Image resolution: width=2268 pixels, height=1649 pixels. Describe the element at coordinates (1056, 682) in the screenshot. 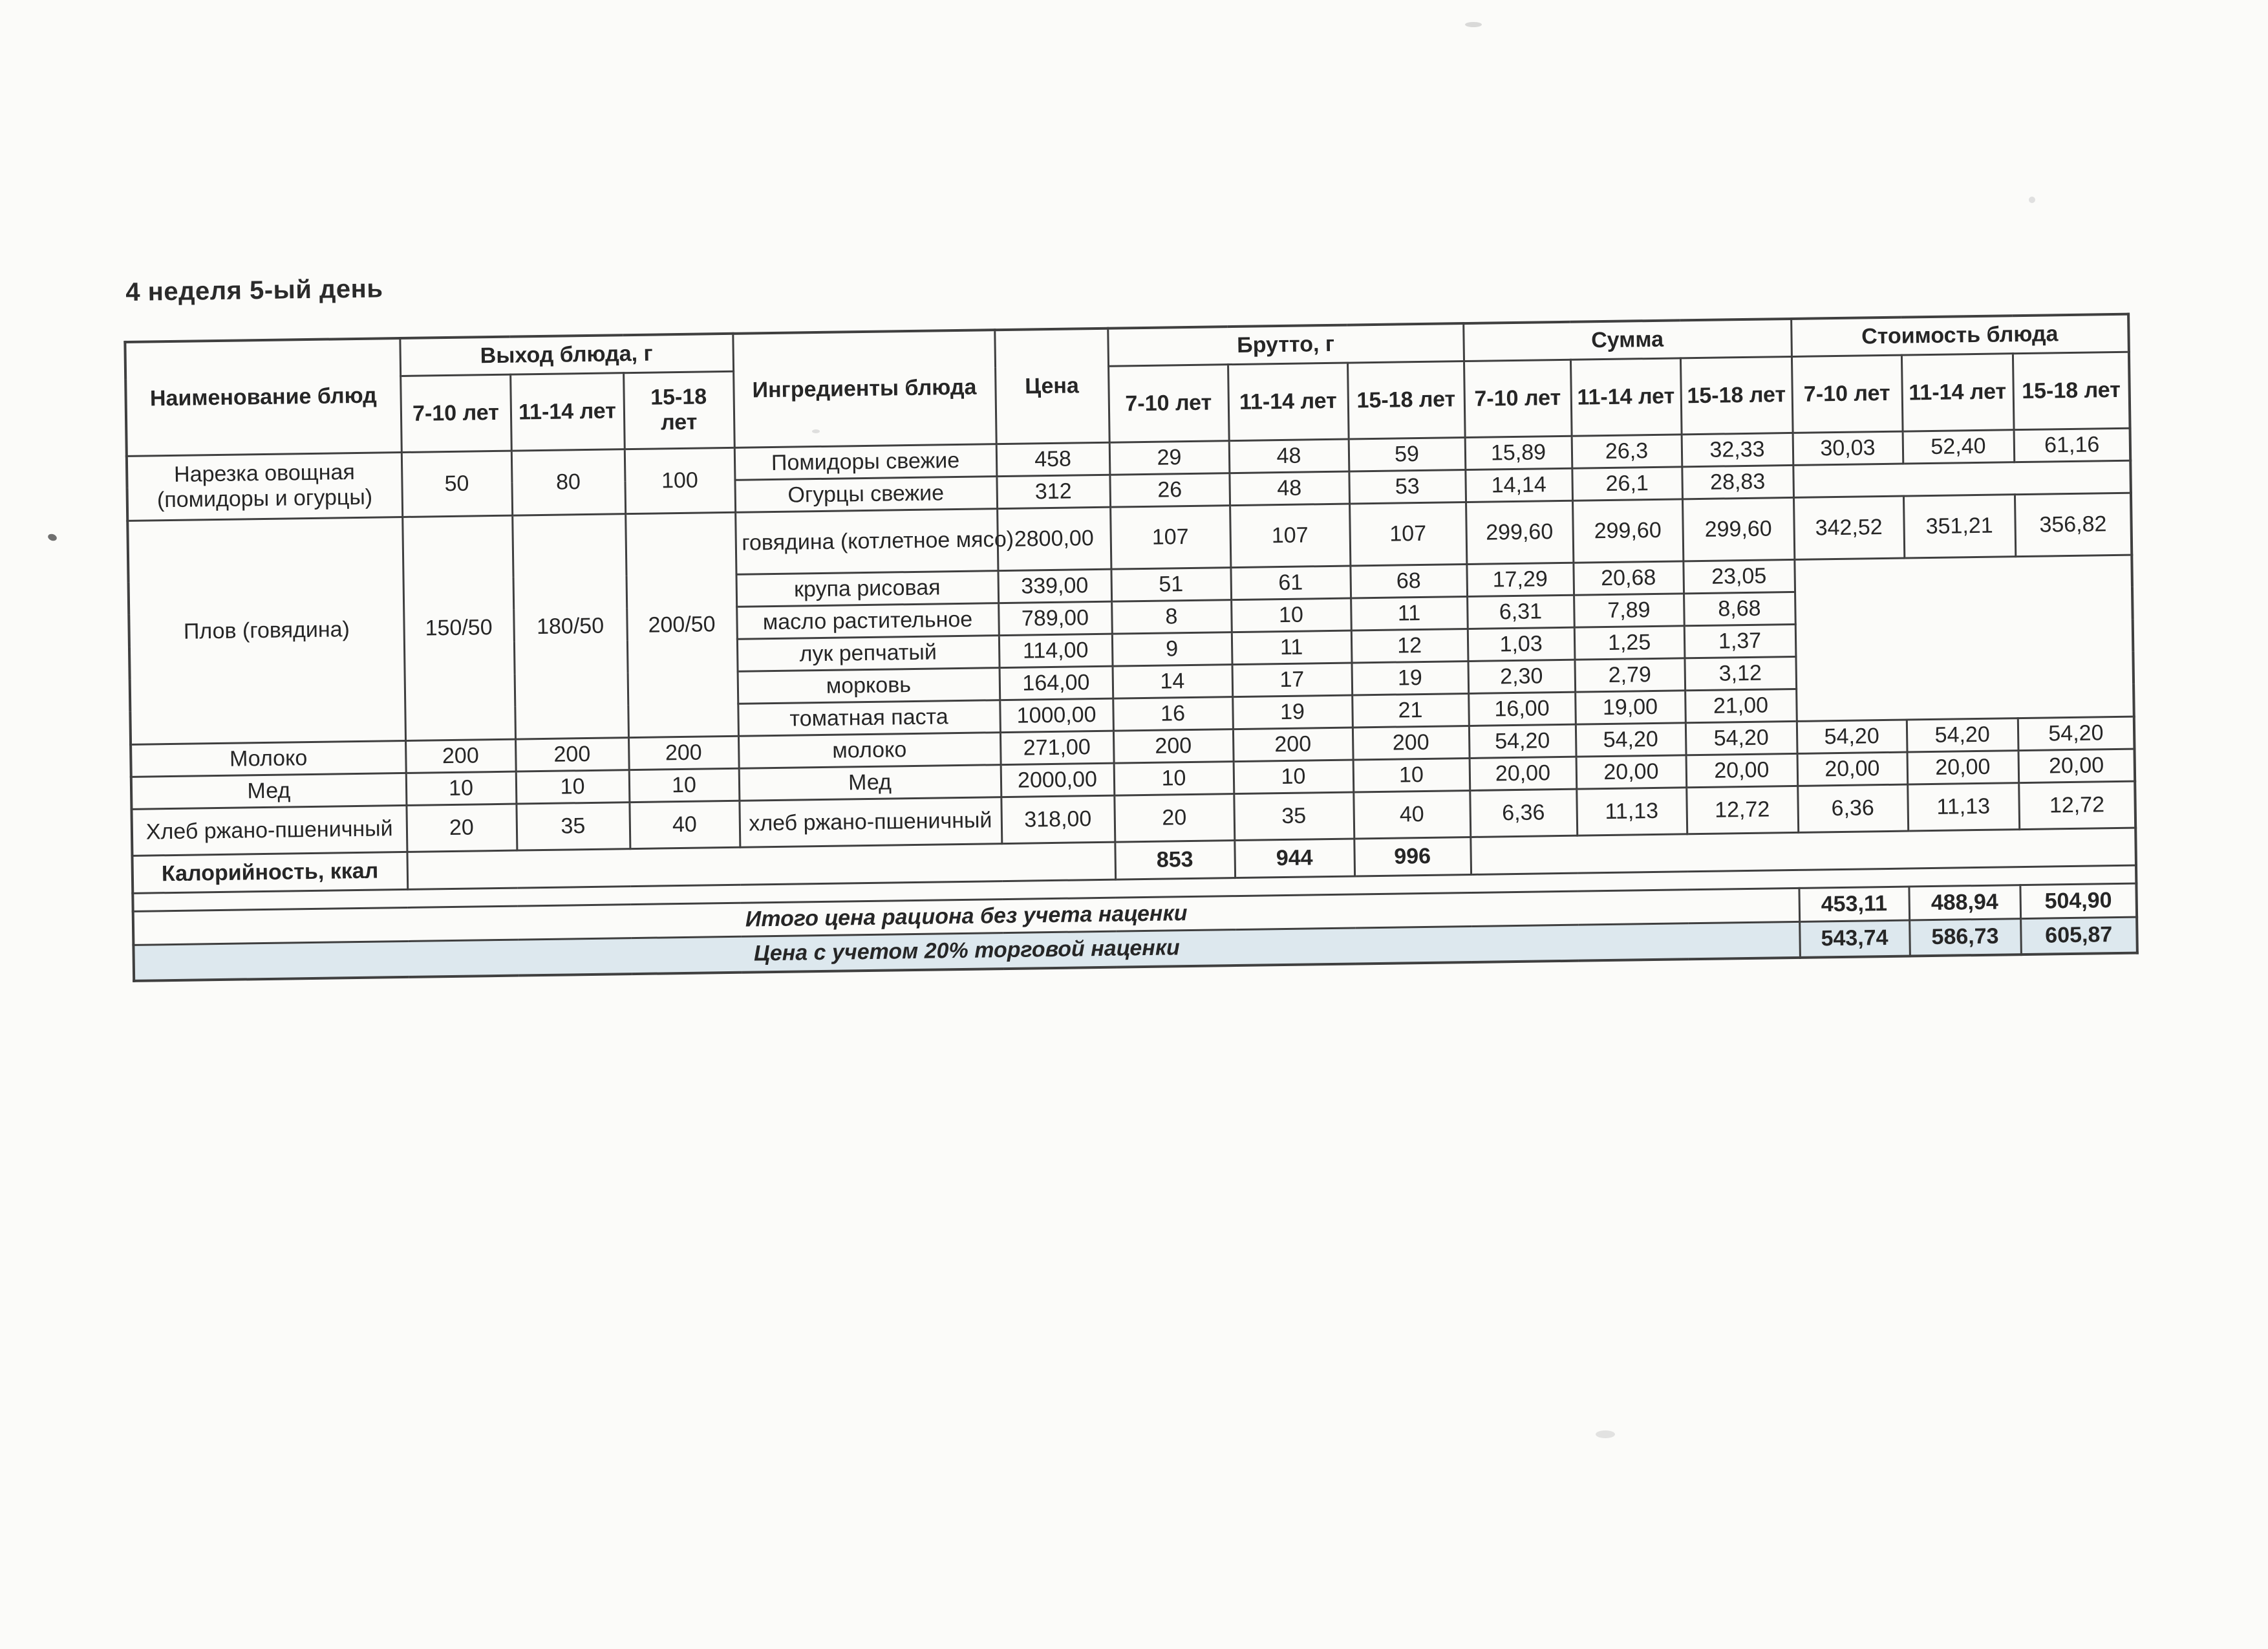

I see `price-cell: 164,00` at that location.